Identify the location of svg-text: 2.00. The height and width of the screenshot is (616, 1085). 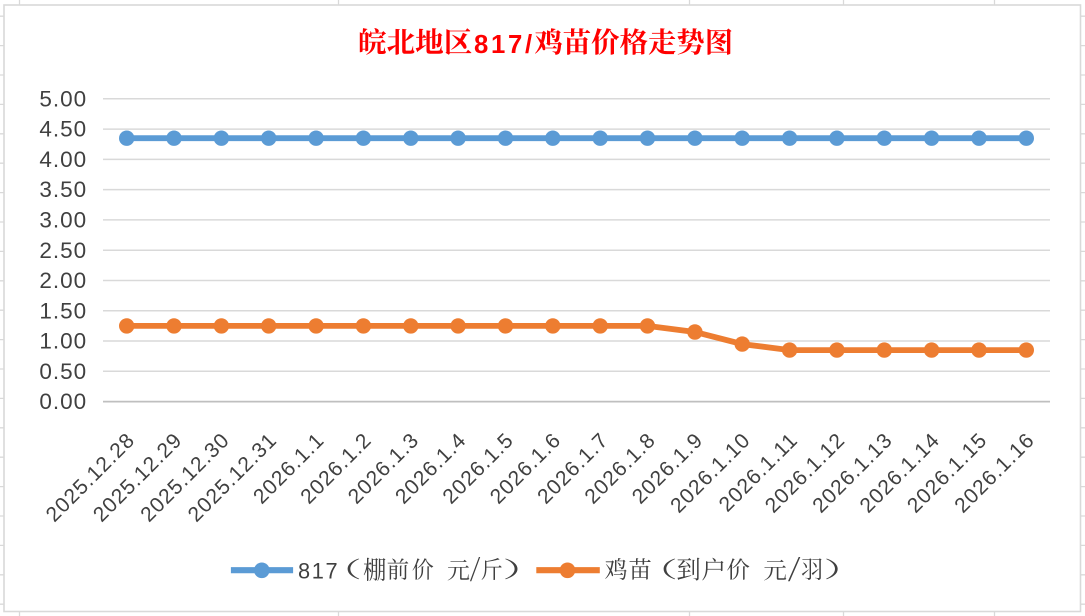
(63, 280).